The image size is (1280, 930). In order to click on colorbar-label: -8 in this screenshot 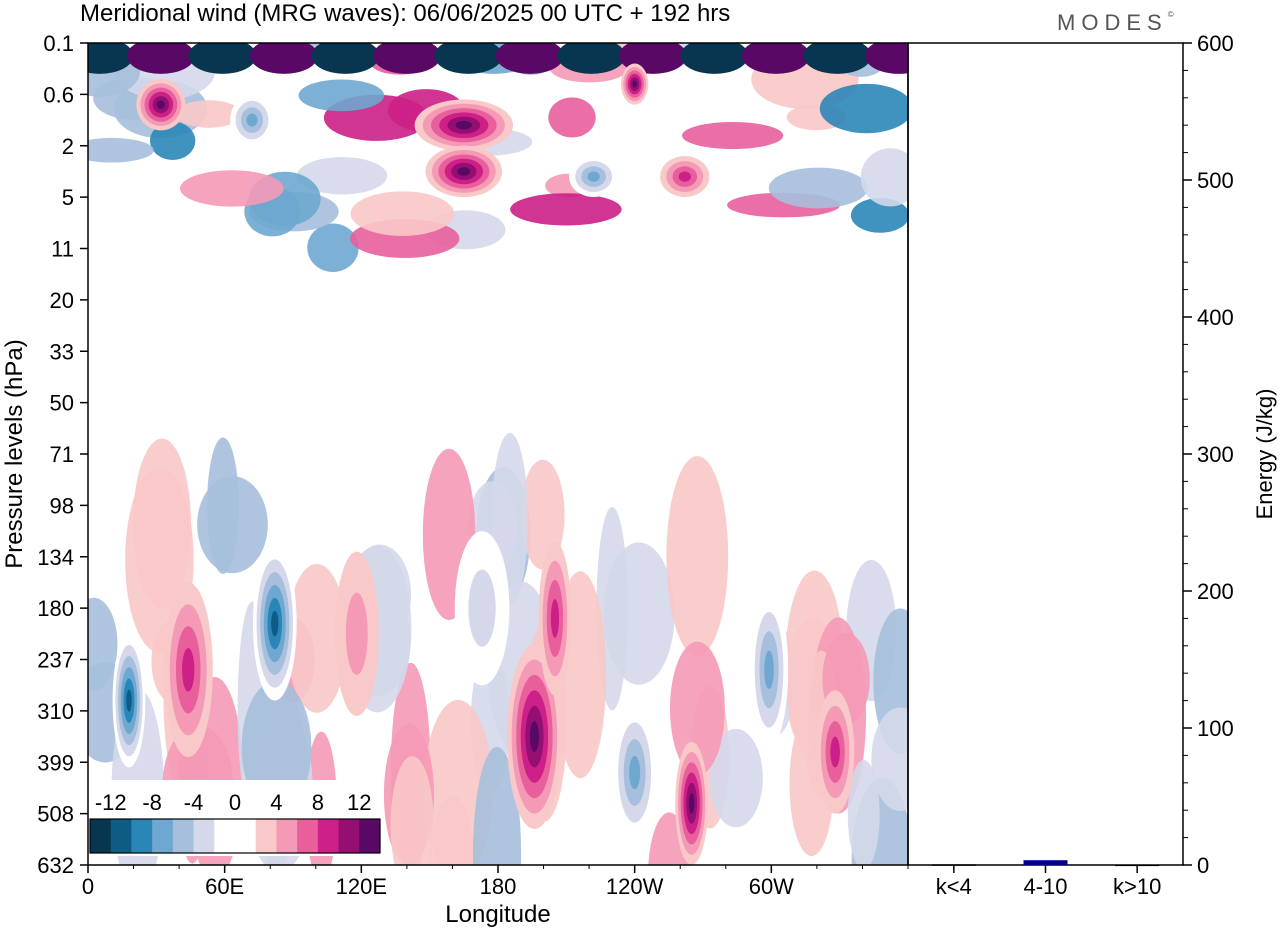, I will do `click(152, 802)`.